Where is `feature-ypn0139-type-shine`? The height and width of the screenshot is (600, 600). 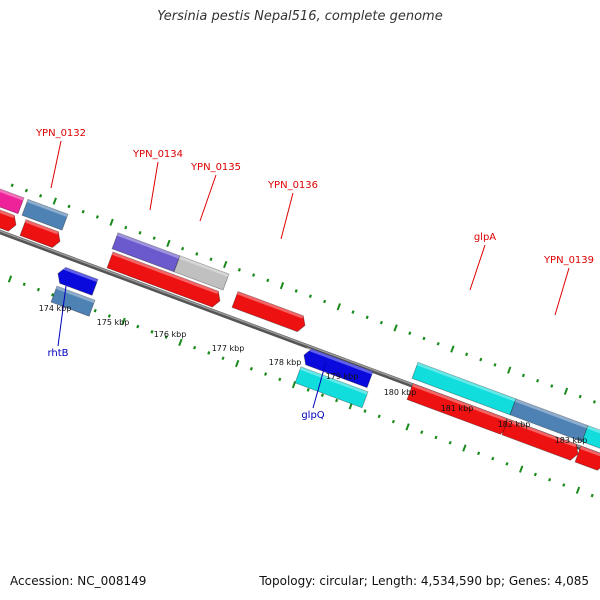
feature-ypn0139-type-shine is located at coordinates (551, 413).